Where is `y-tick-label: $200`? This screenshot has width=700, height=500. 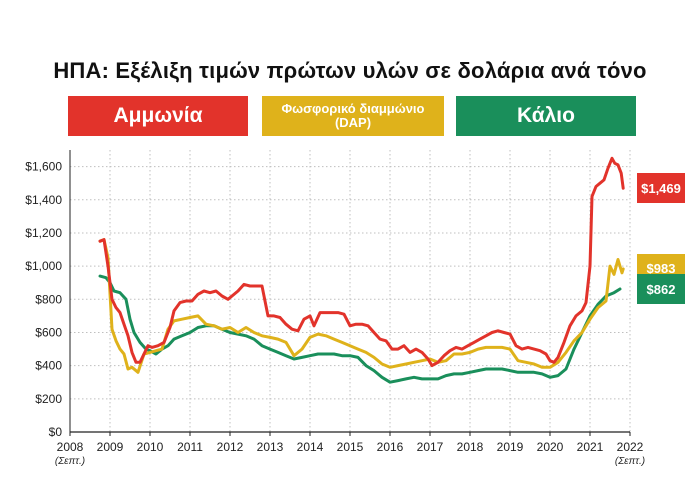
y-tick-label: $200 is located at coordinates (48, 399).